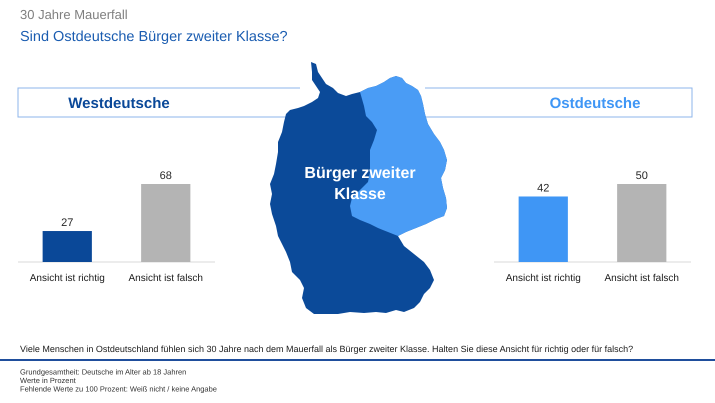 The height and width of the screenshot is (403, 715). Describe the element at coordinates (327, 349) in the screenshot. I see `text: Viele Menschen in Ostdeutschland fühlen sich 30 Jahre nach dem Mauerfall als Bürger zweiter Klasse. Halten Sie diese Ansicht für richtig oder für falsch?` at that location.